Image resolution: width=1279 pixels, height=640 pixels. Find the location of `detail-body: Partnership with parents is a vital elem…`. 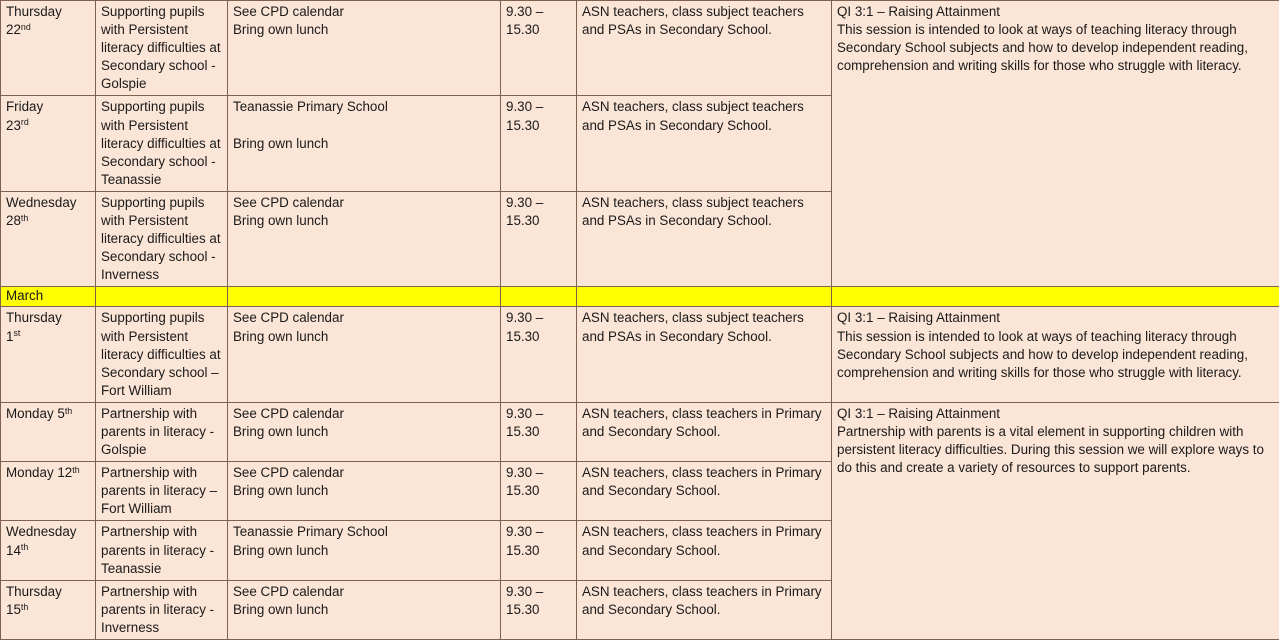

detail-body: Partnership with parents is a vital elem… is located at coordinates (1056, 450).